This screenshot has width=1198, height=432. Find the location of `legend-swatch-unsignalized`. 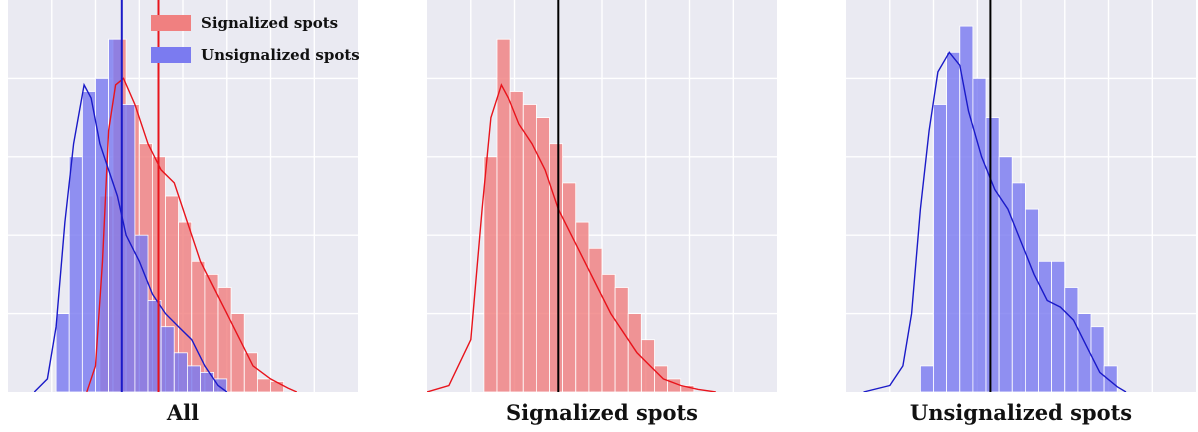

legend-swatch-unsignalized is located at coordinates (171, 55).